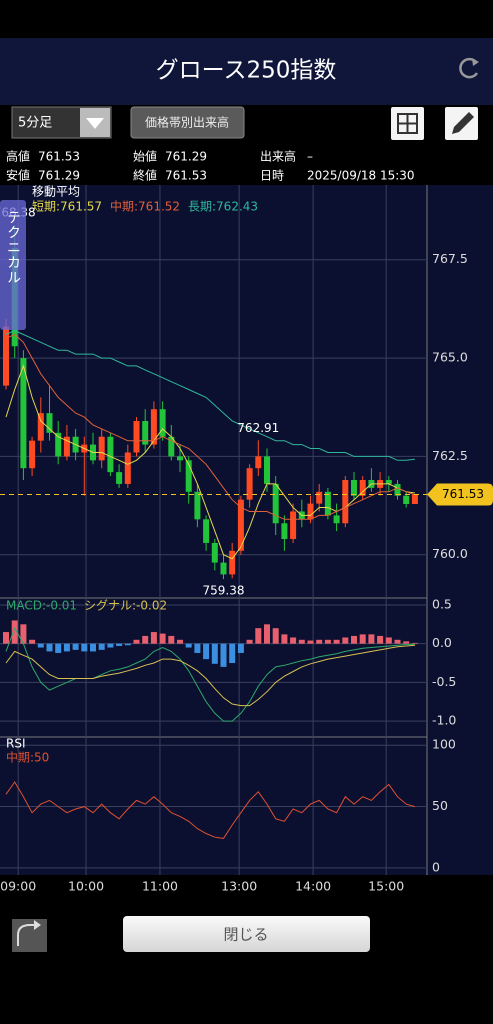 This screenshot has width=493, height=1024. Describe the element at coordinates (145, 206) in the screenshot. I see `legend-entry: 中期:761.52` at that location.